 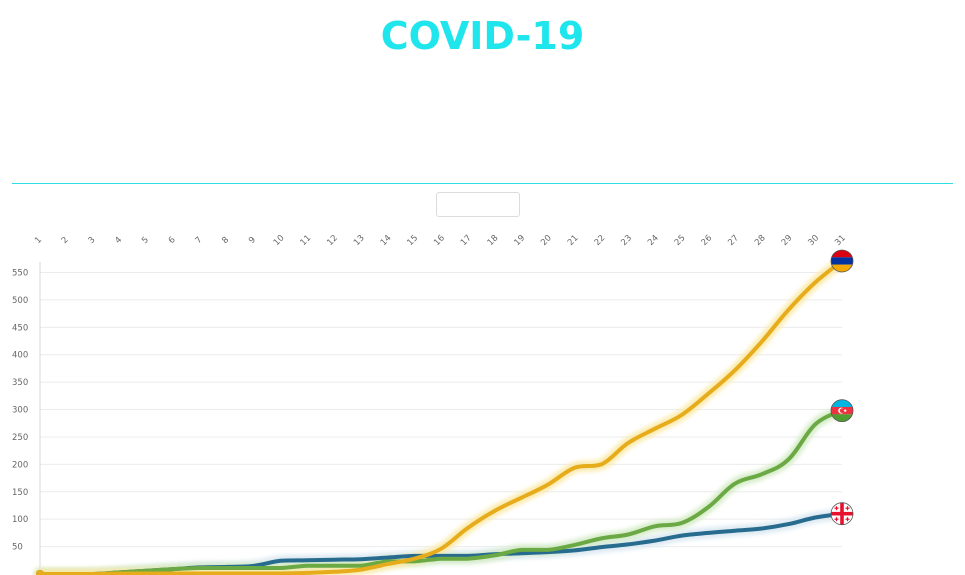 I want to click on x-tick-label: 1, so click(x=38, y=240).